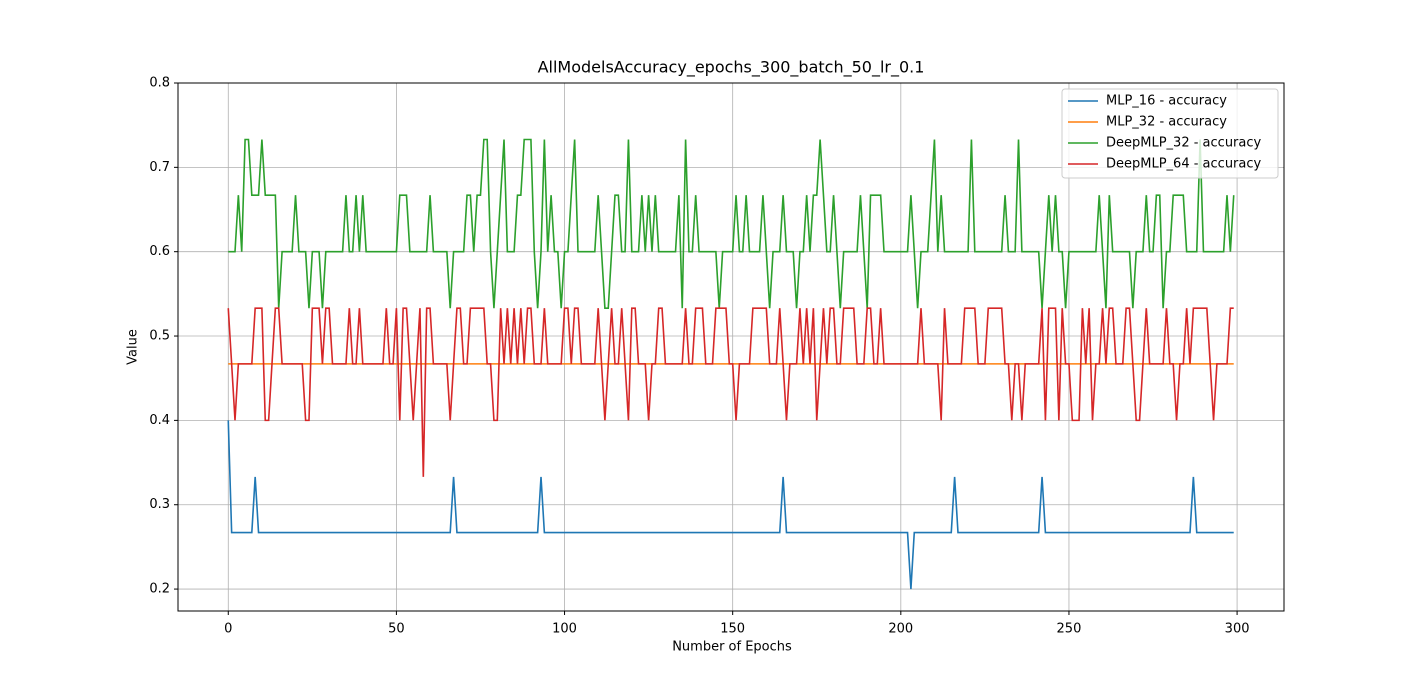  Describe the element at coordinates (900, 629) in the screenshot. I see `x-tick-label: 200` at that location.